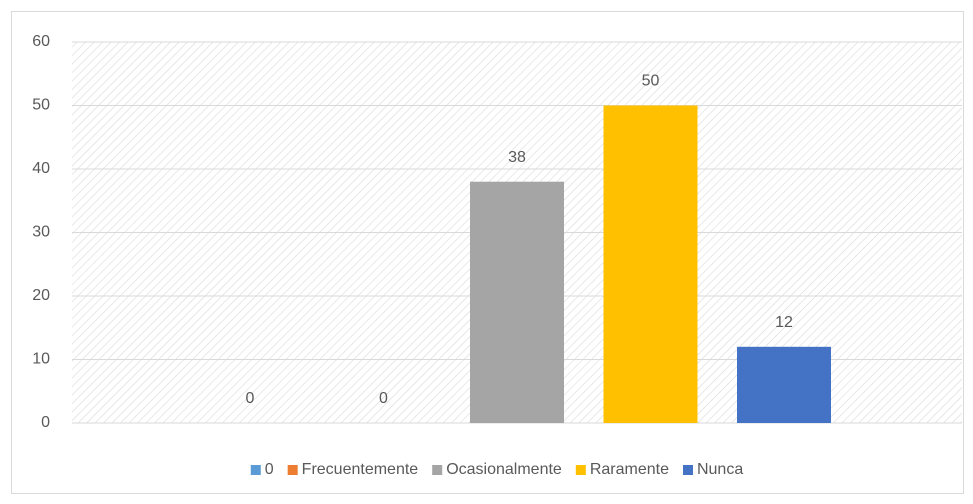 The width and height of the screenshot is (973, 504). I want to click on y-tick-label: 60, so click(41, 41).